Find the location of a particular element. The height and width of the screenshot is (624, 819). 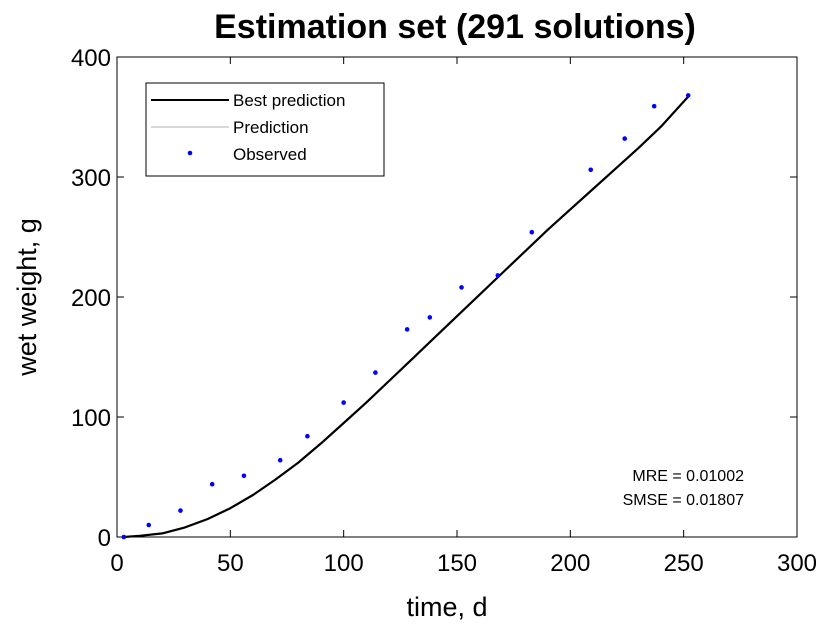

x-tick-label: 250 is located at coordinates (684, 563).